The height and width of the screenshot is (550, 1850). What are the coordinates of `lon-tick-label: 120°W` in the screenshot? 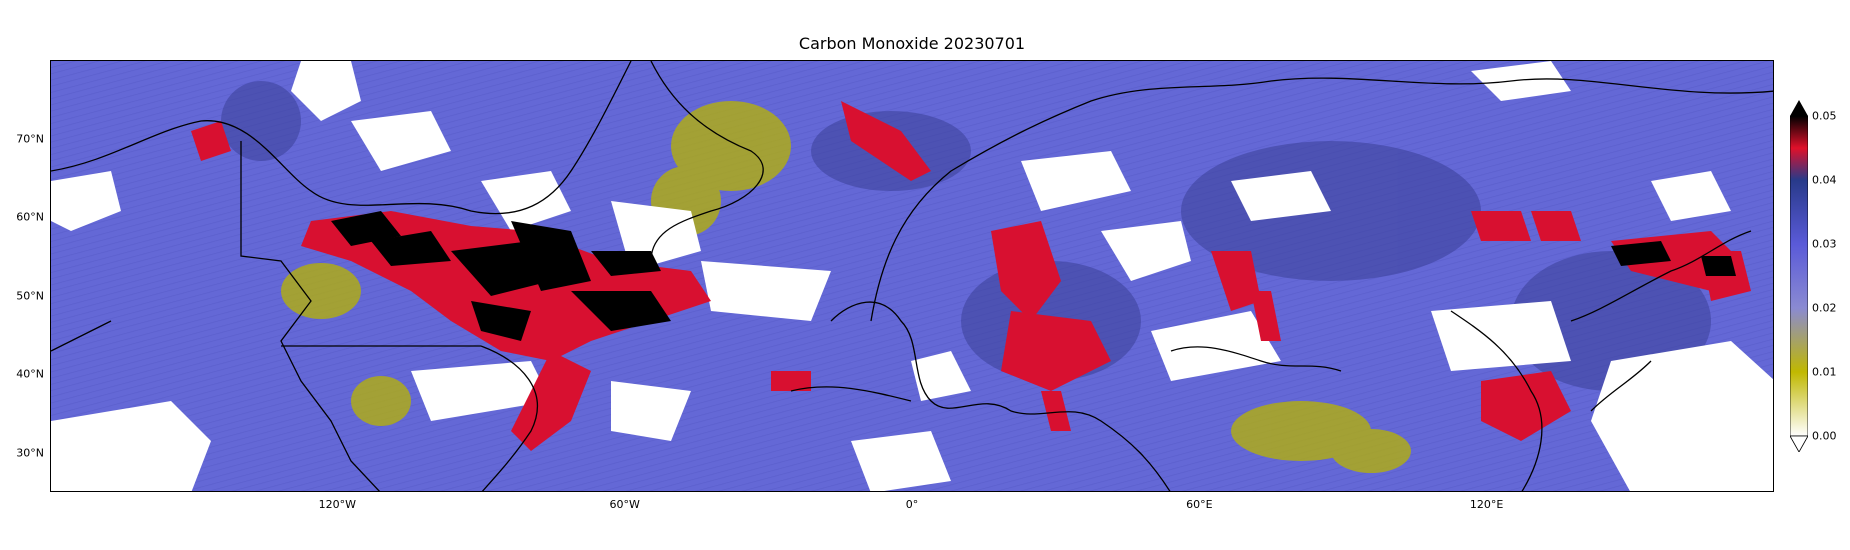 It's located at (337, 504).